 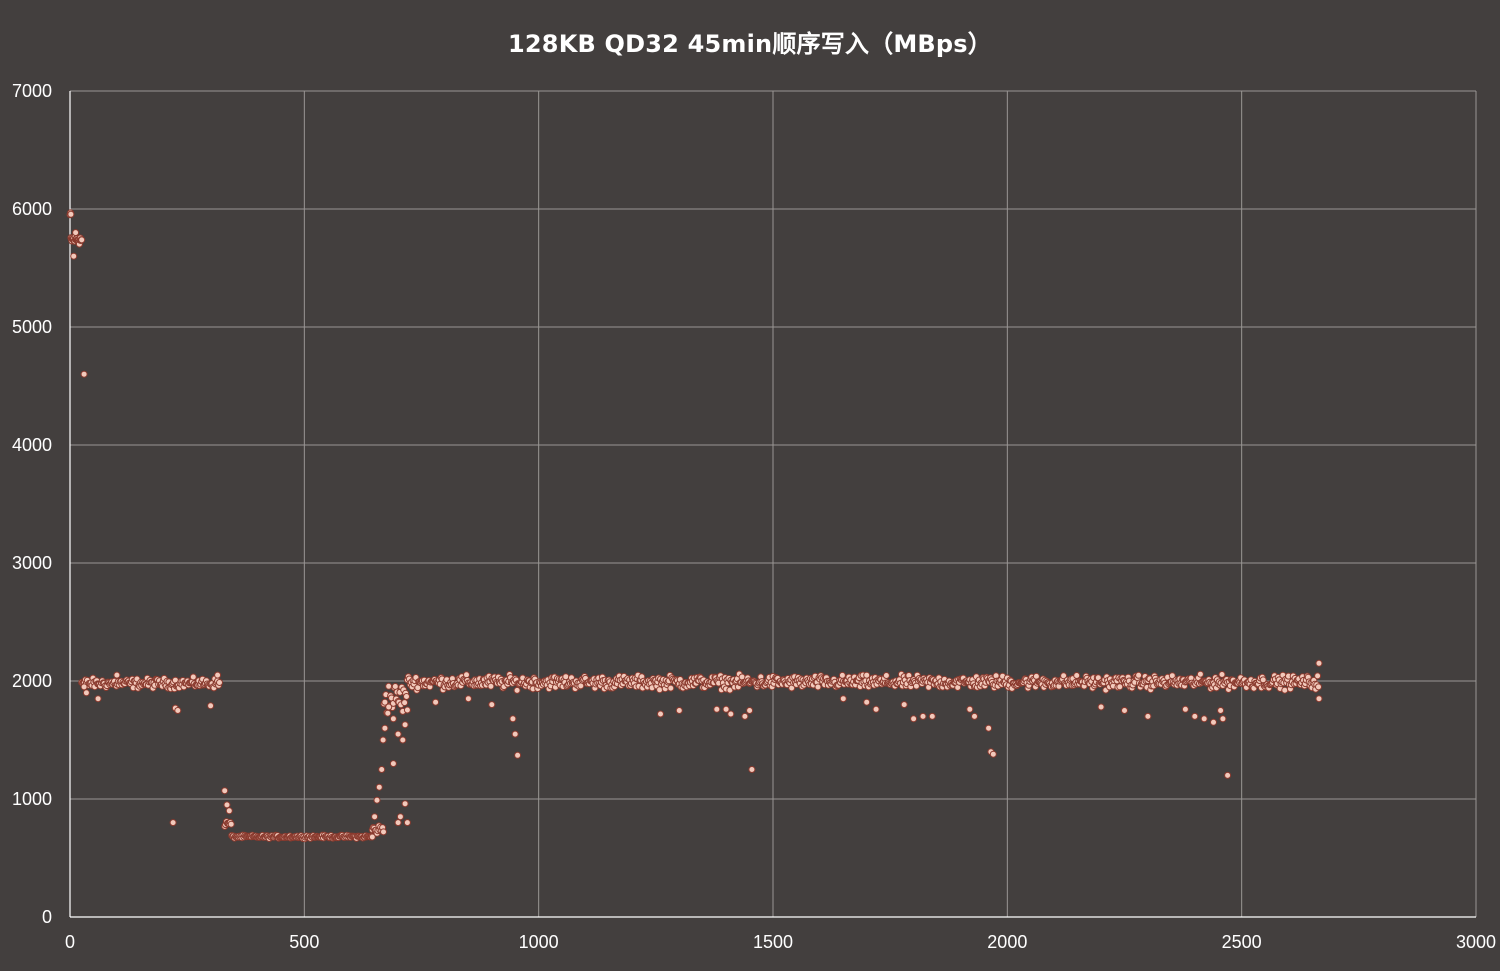 I want to click on y-tick-label: 0, so click(x=47, y=917).